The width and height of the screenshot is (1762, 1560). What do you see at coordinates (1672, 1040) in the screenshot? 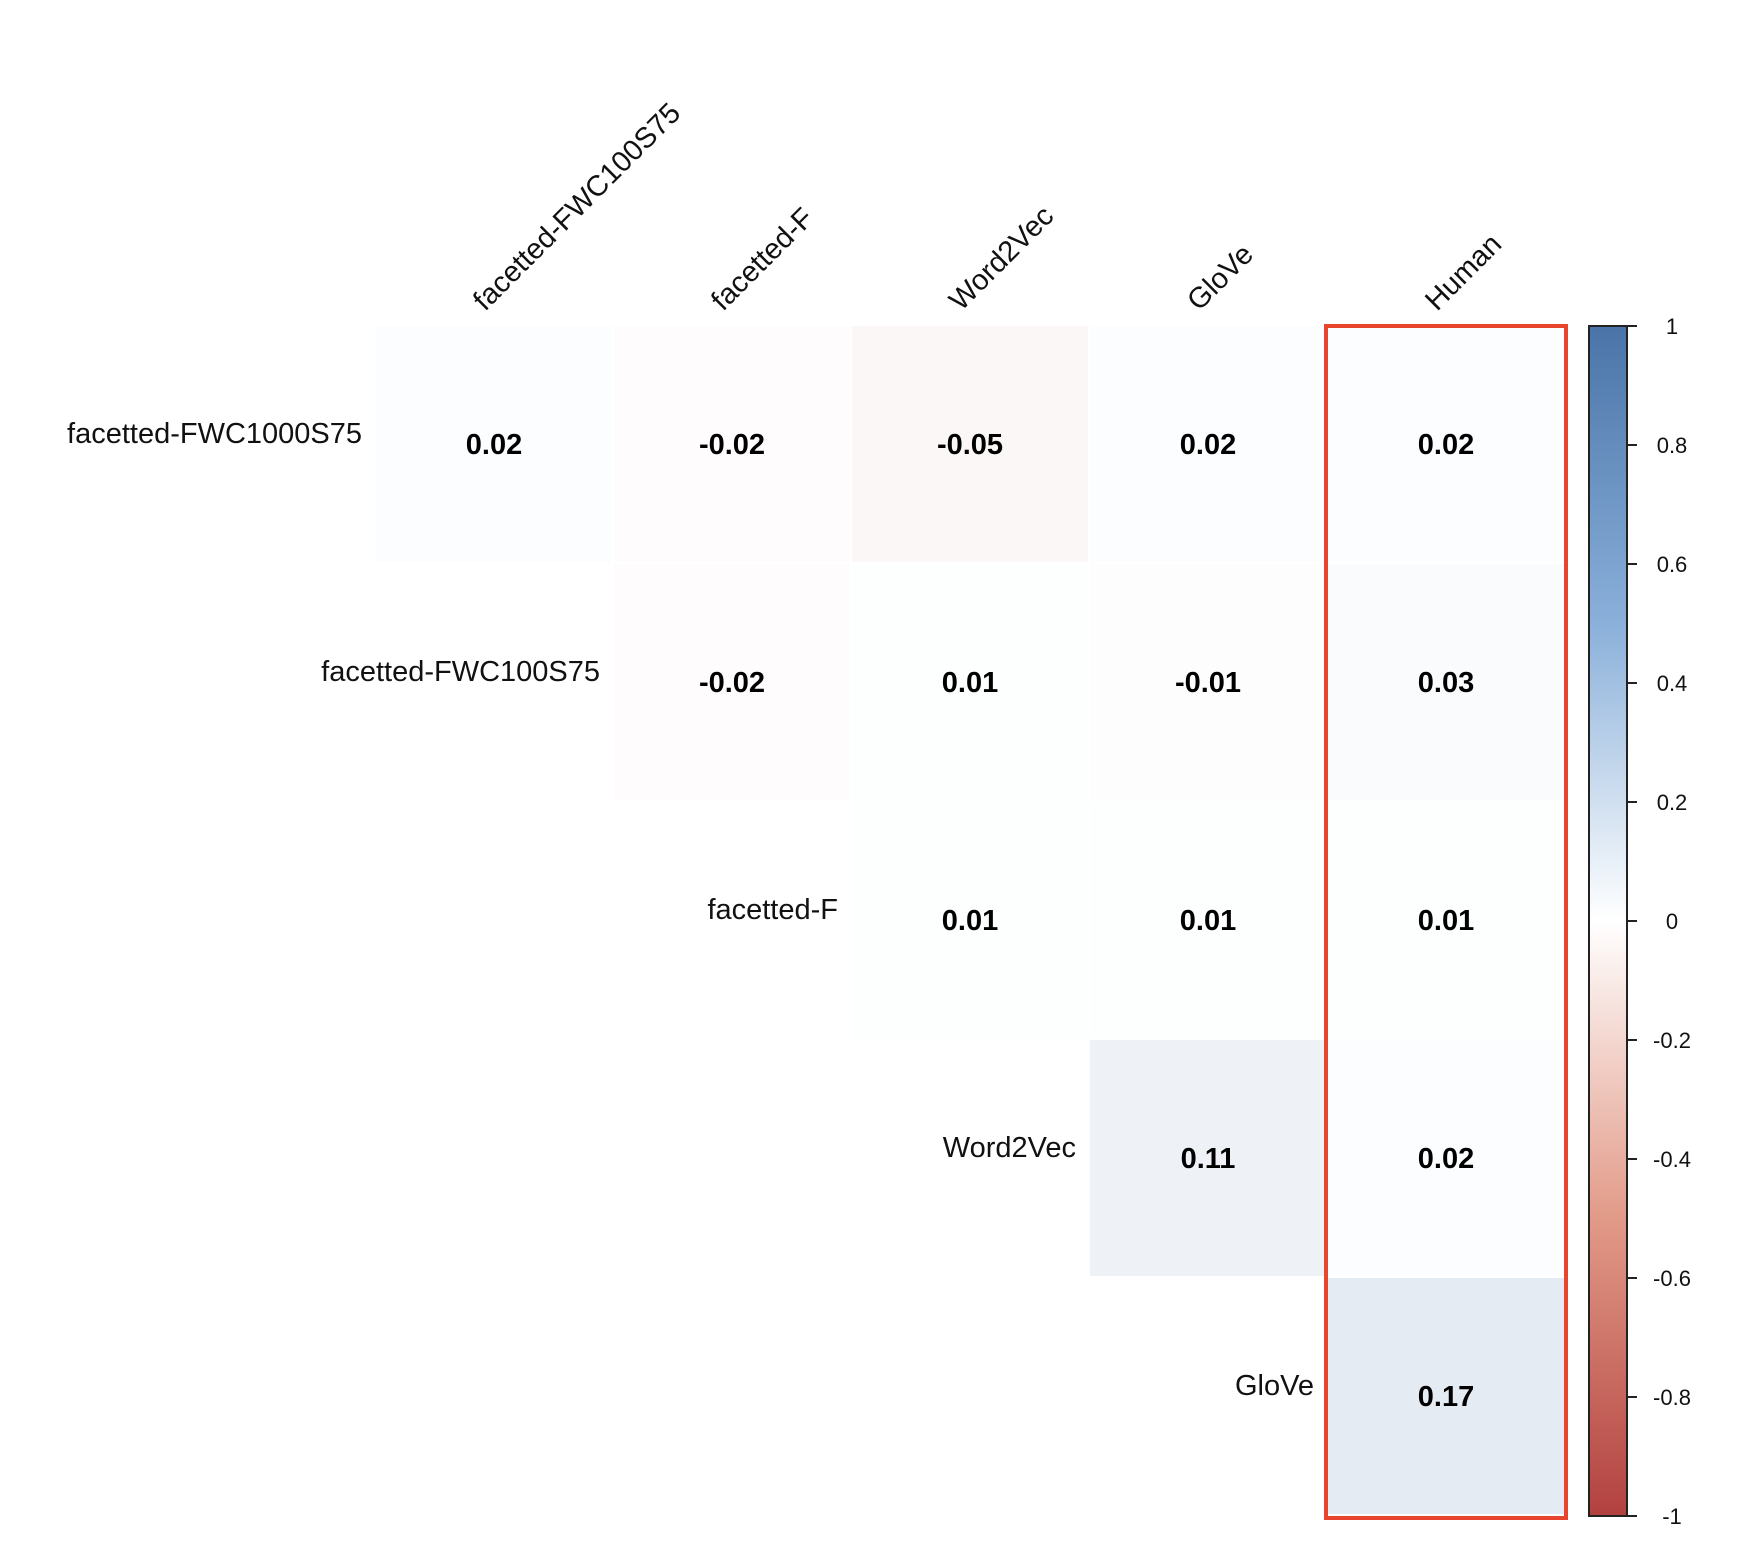
I see `colorbar-tick-label: -0.2` at bounding box center [1672, 1040].